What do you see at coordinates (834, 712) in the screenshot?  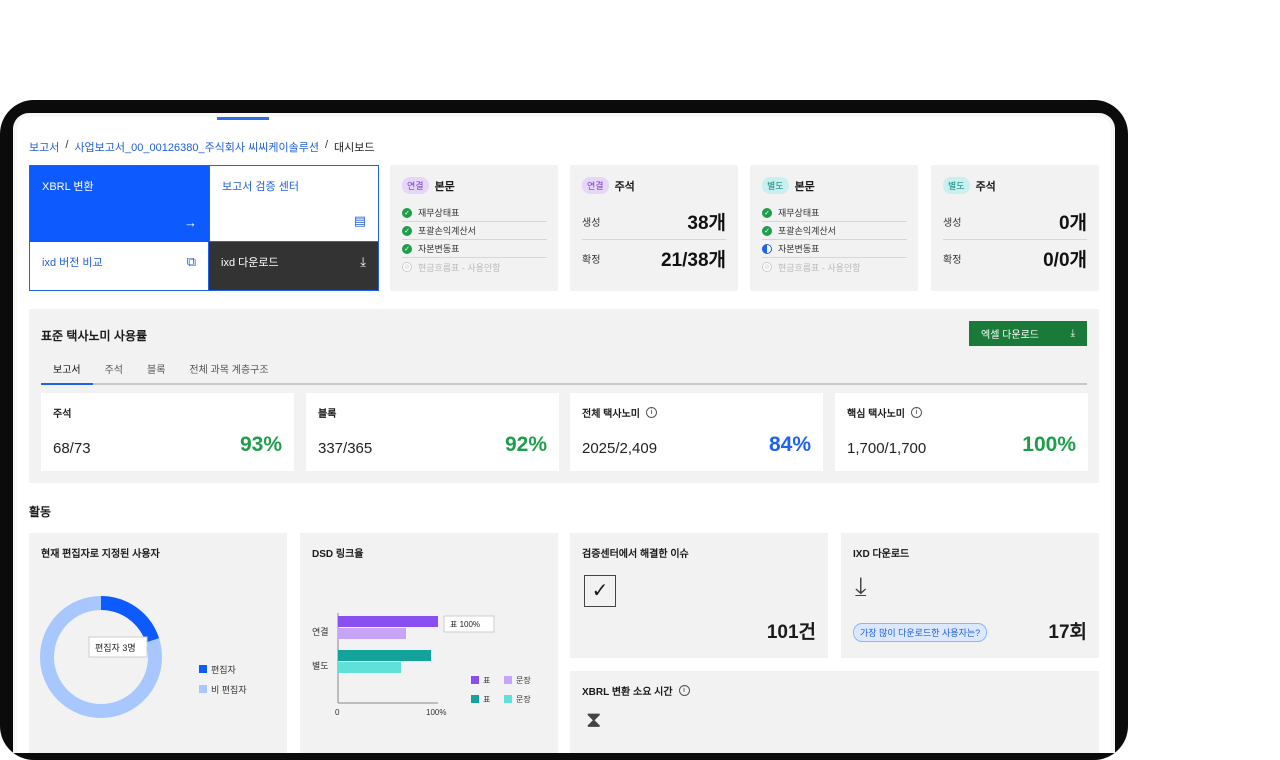 I see `xbrl-time-panel: XBRL 변환 소요 시간 i ⧗` at bounding box center [834, 712].